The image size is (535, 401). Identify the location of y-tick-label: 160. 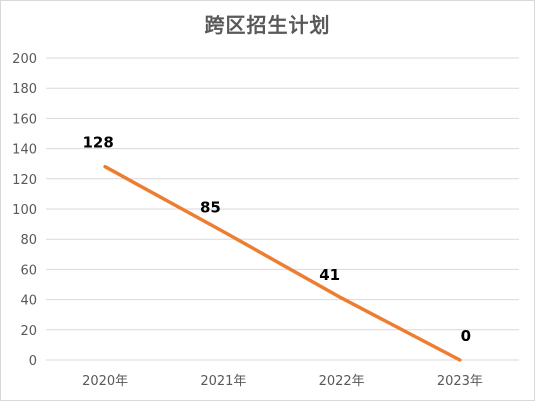
(24, 119).